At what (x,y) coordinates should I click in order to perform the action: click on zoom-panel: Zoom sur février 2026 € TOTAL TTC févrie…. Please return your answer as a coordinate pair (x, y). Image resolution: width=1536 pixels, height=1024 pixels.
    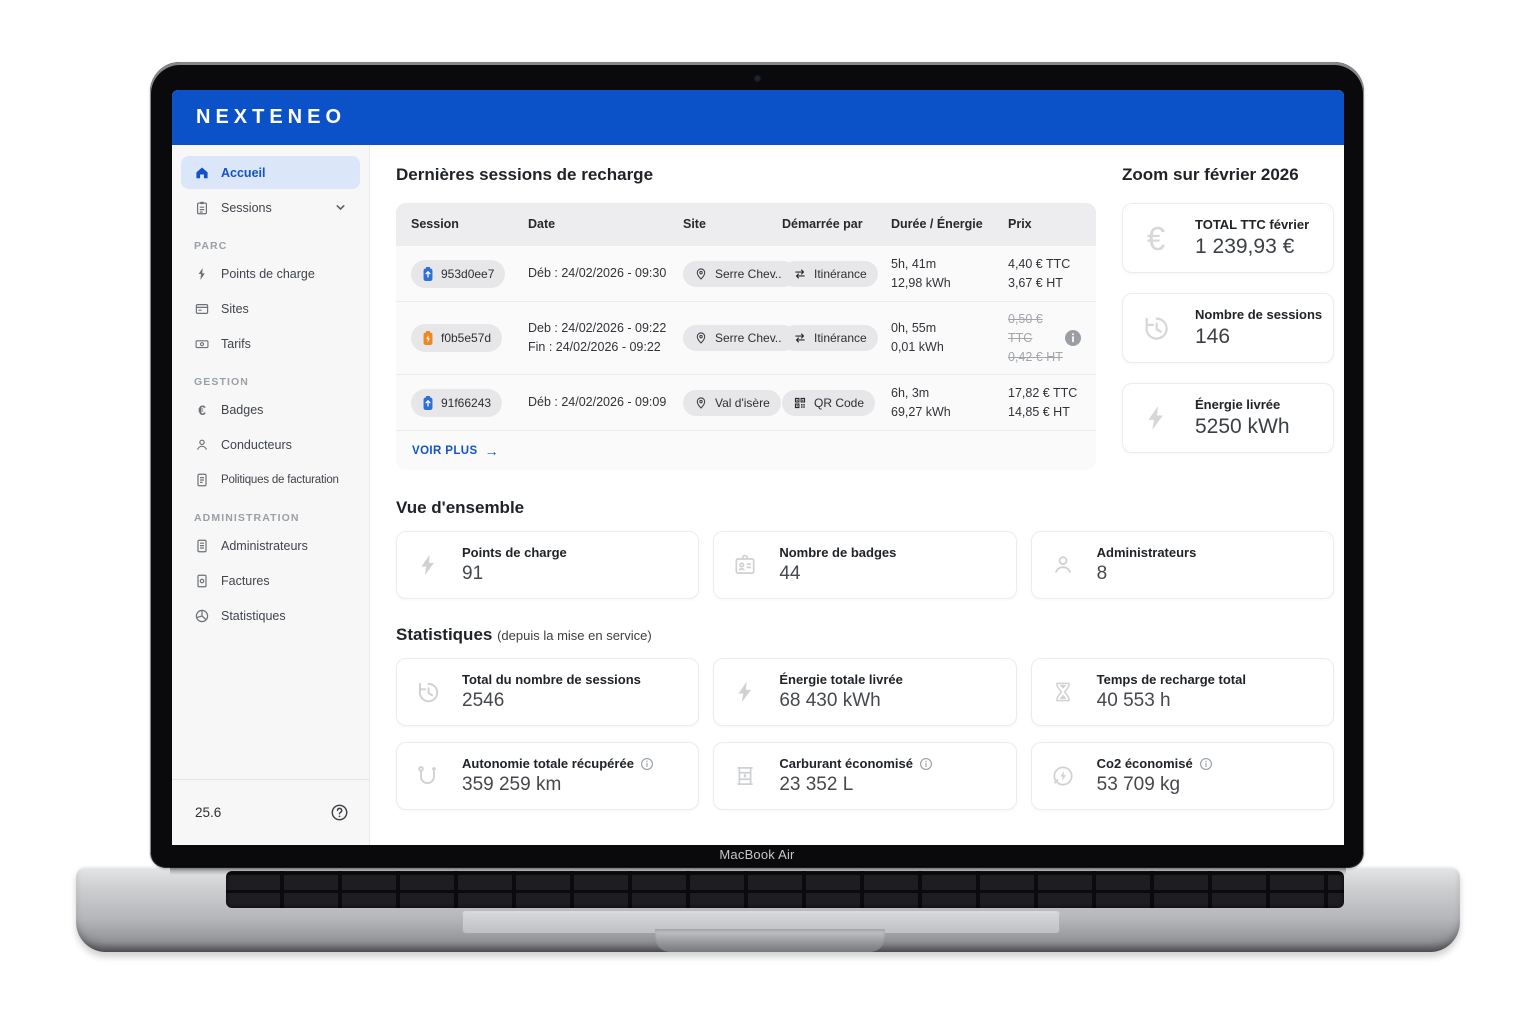
    Looking at the image, I should click on (1228, 317).